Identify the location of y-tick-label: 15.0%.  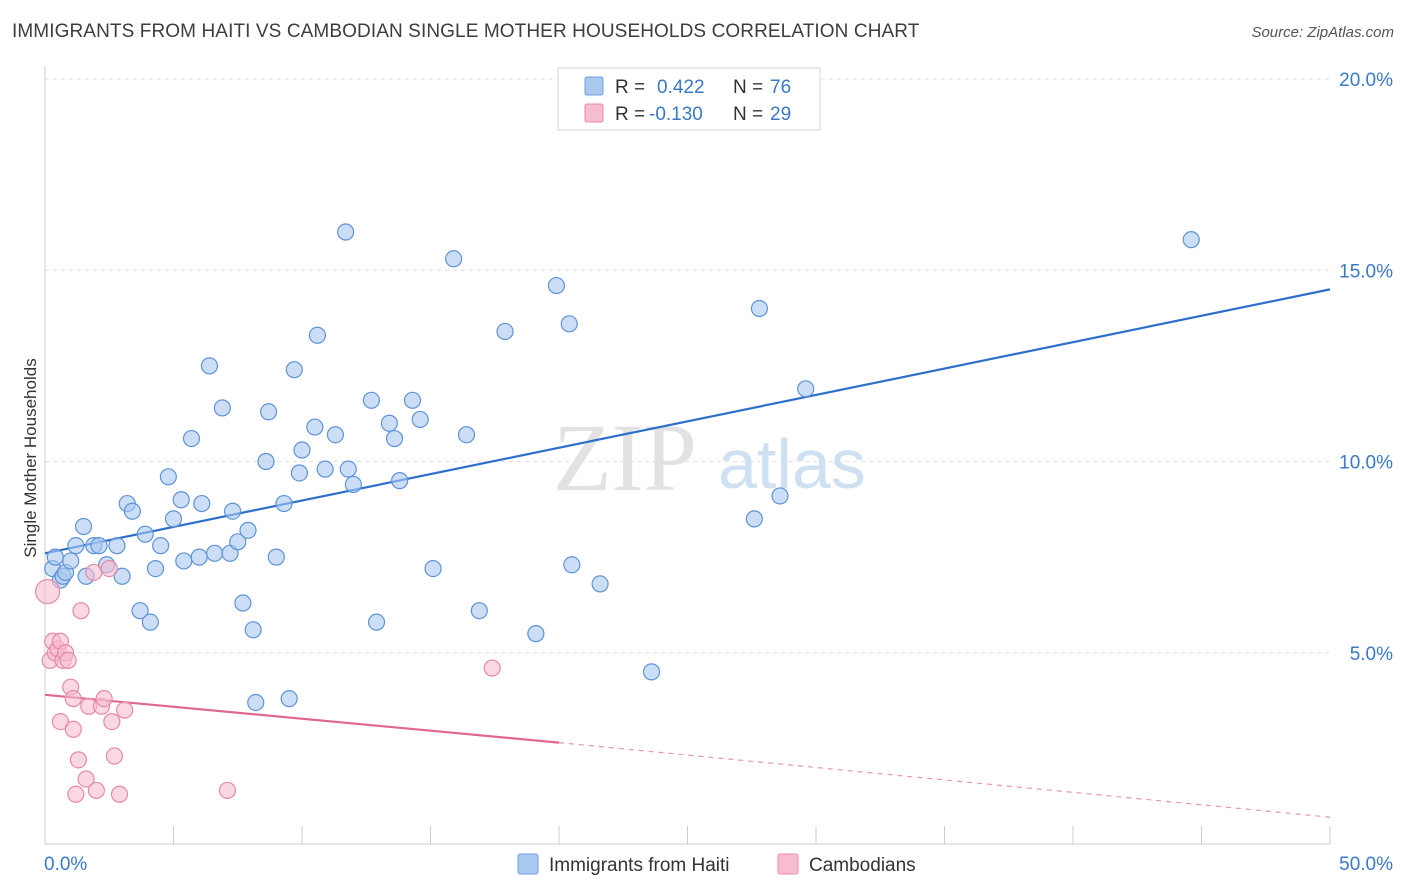
(1366, 271).